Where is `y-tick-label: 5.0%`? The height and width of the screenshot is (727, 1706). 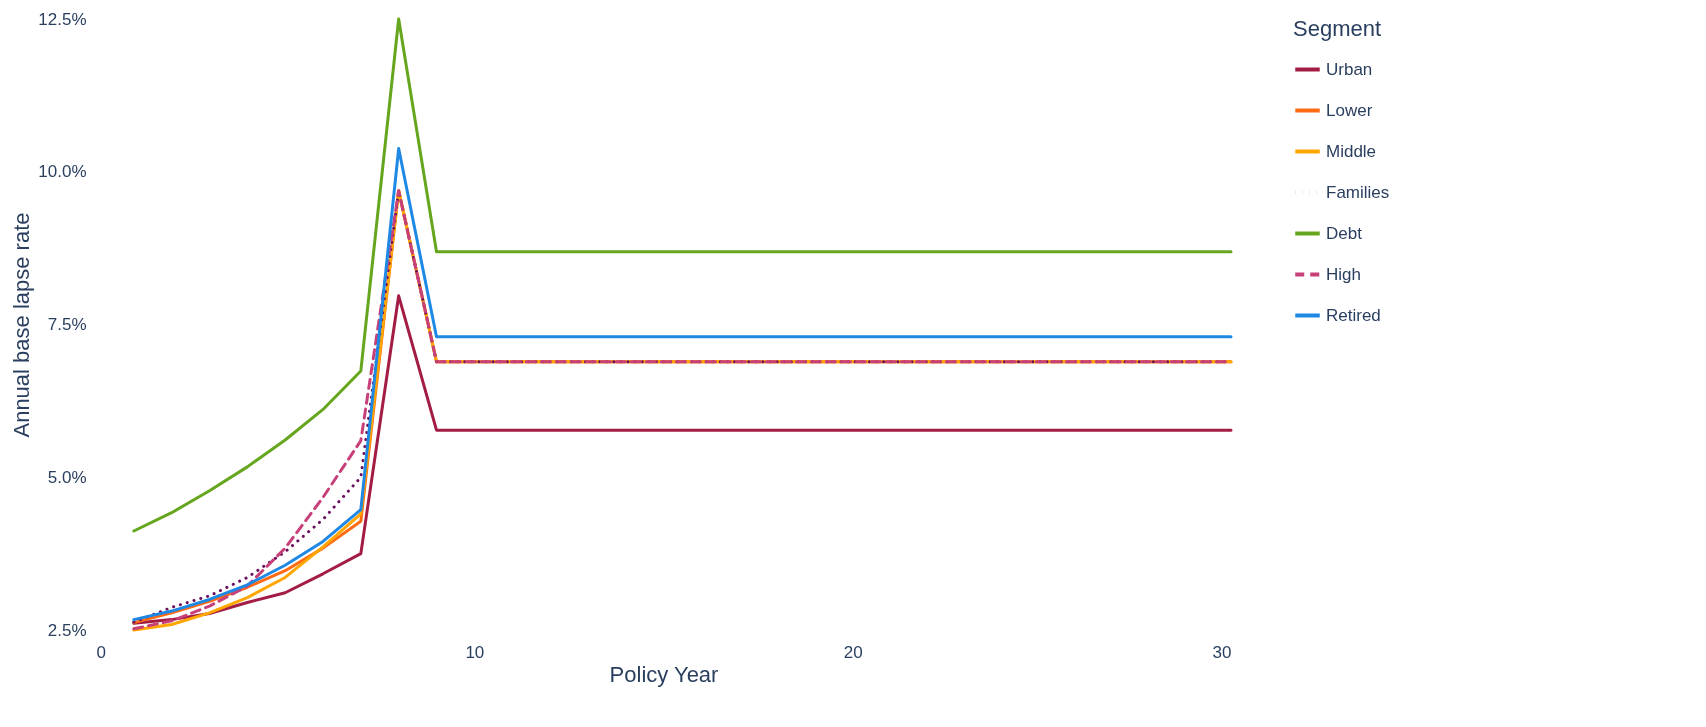 y-tick-label: 5.0% is located at coordinates (67, 477).